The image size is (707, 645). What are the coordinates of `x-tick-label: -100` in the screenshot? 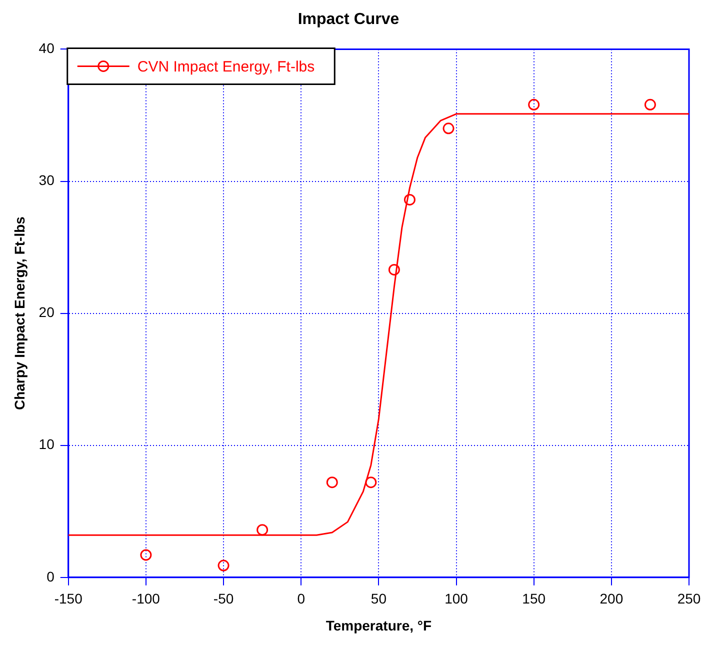 It's located at (146, 598).